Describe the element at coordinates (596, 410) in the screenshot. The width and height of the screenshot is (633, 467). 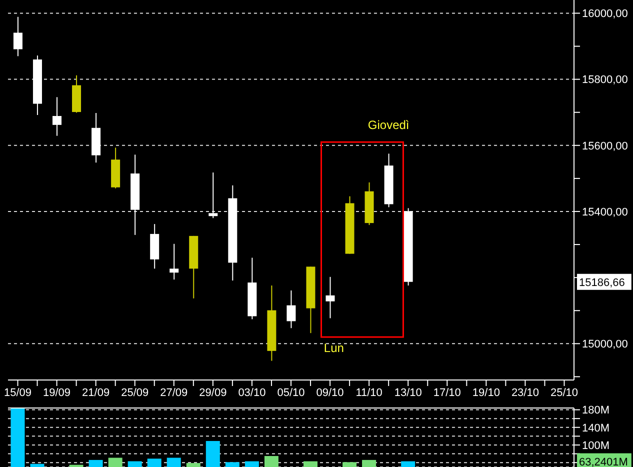
I see `y-tick-label: 180M` at that location.